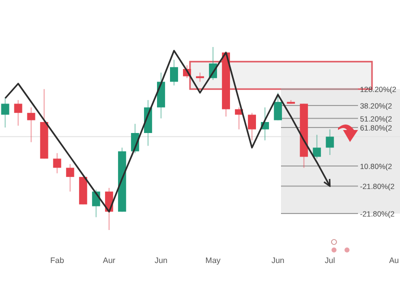  What do you see at coordinates (394, 260) in the screenshot?
I see `x-tick-label: Au` at bounding box center [394, 260].